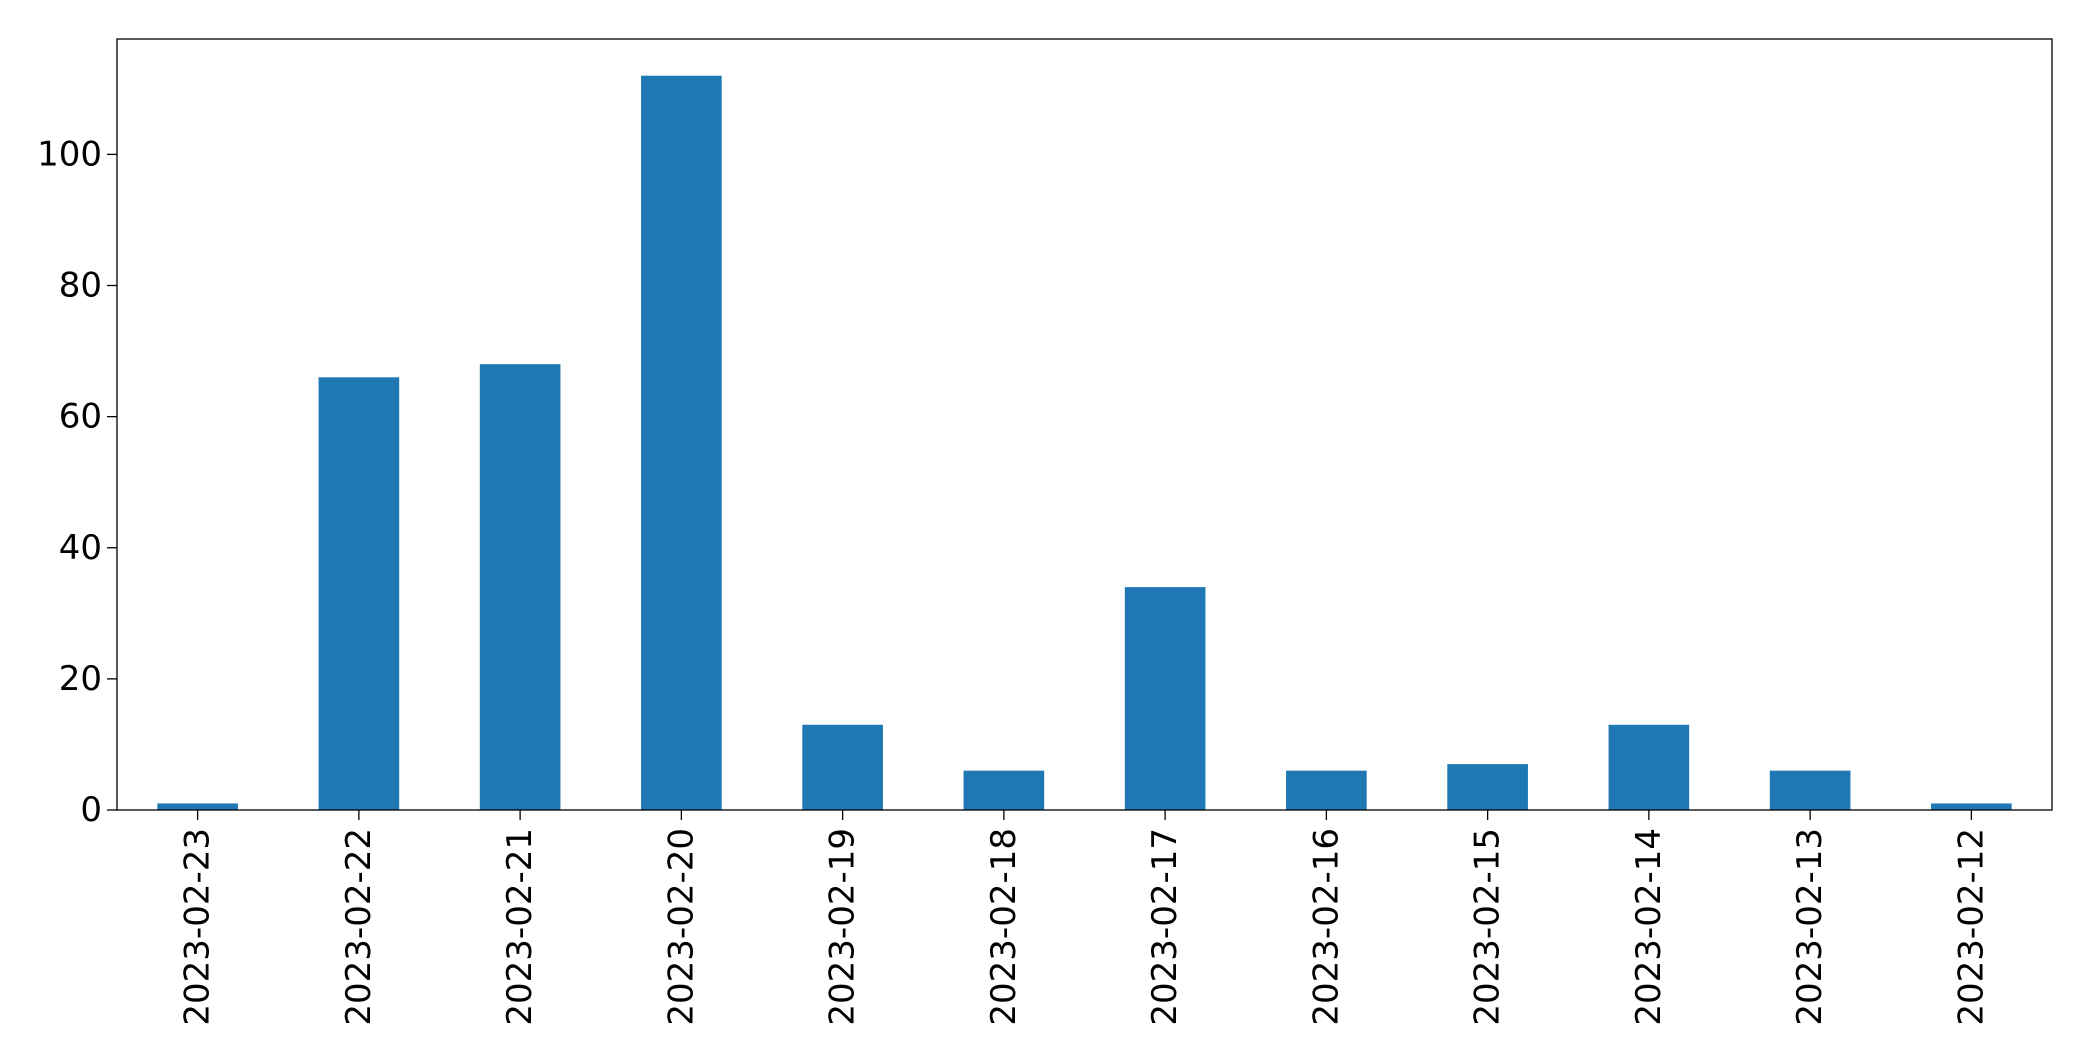 Image resolution: width=2093 pixels, height=1061 pixels. Describe the element at coordinates (198, 927) in the screenshot. I see `x-tick-label: 2023-02-23` at that location.